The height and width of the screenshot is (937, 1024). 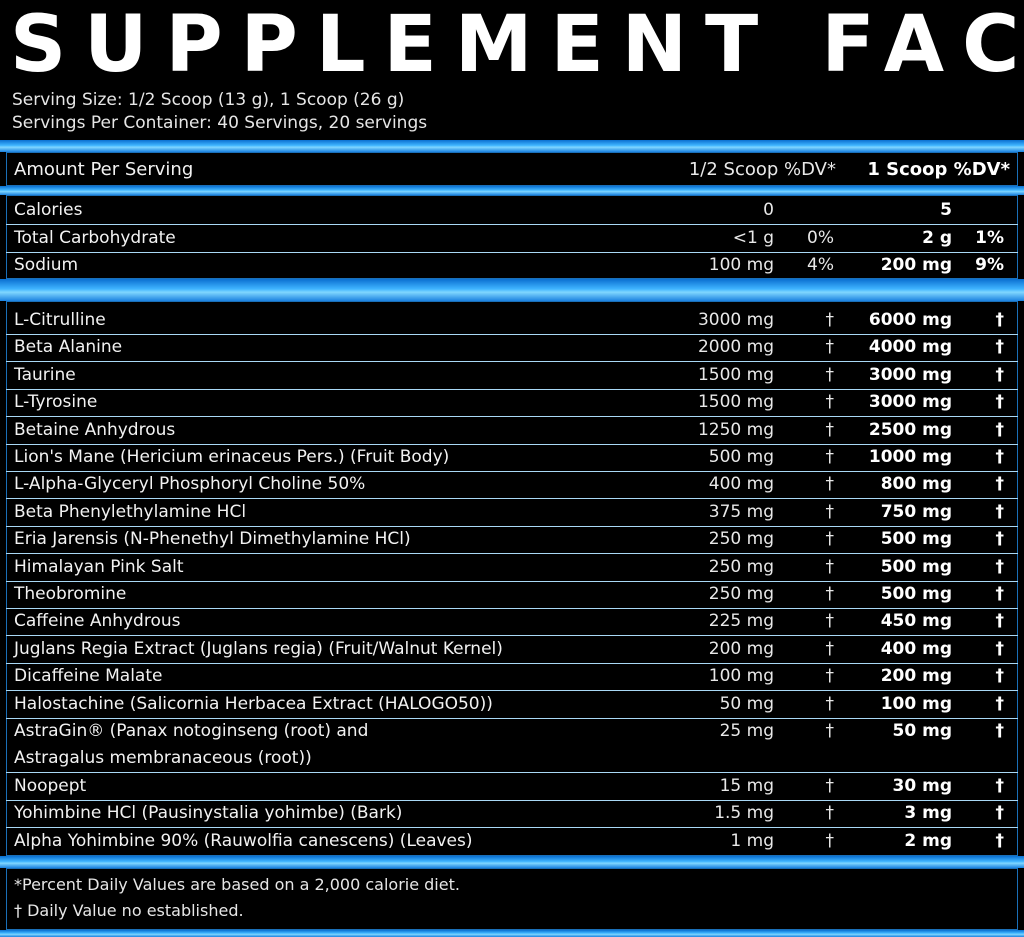 What do you see at coordinates (512, 431) in the screenshot?
I see `ingredient-row: Betaine Anhydrous 1250 mg † 2500 mg †` at bounding box center [512, 431].